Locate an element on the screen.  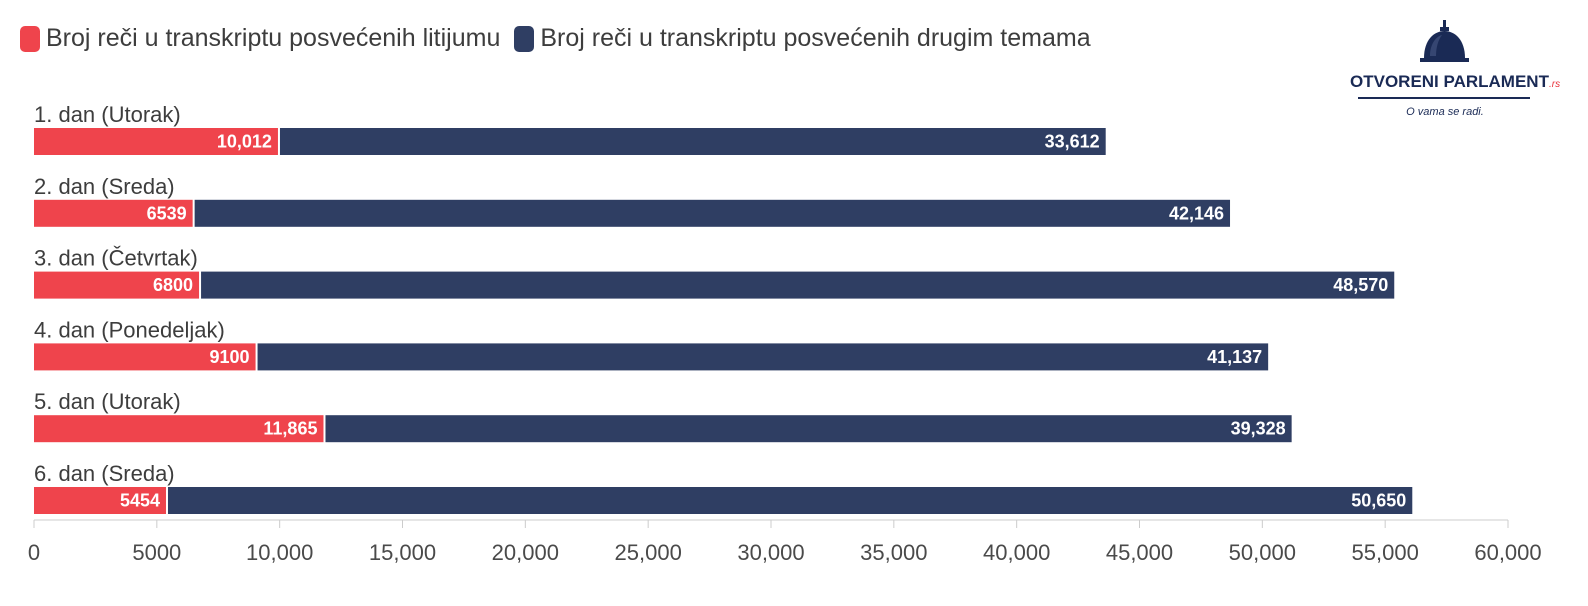
category-label: 6. dan (Sreda) is located at coordinates (104, 473).